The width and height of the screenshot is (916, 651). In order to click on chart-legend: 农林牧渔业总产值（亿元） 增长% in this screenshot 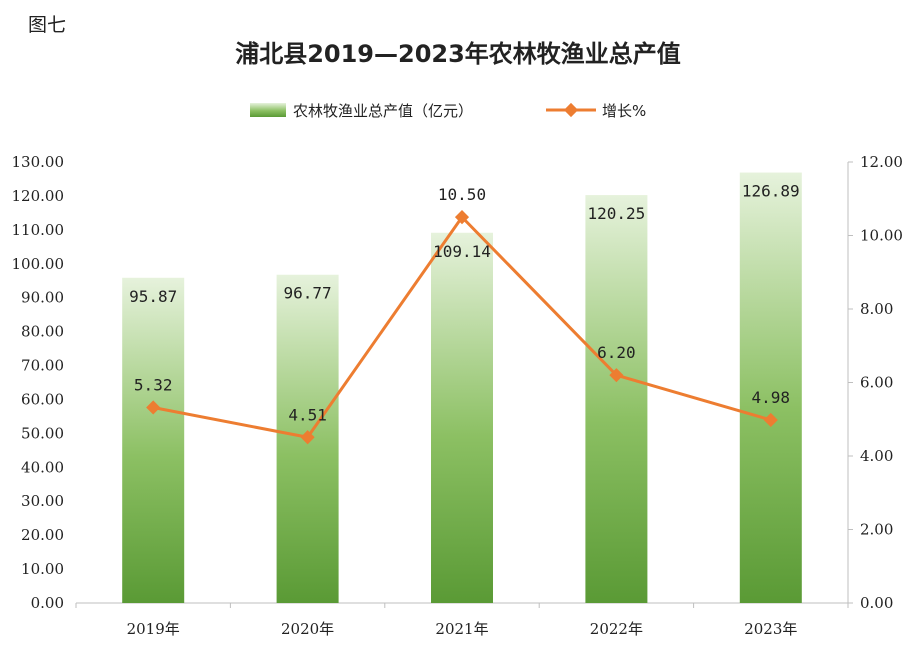, I will do `click(448, 111)`.